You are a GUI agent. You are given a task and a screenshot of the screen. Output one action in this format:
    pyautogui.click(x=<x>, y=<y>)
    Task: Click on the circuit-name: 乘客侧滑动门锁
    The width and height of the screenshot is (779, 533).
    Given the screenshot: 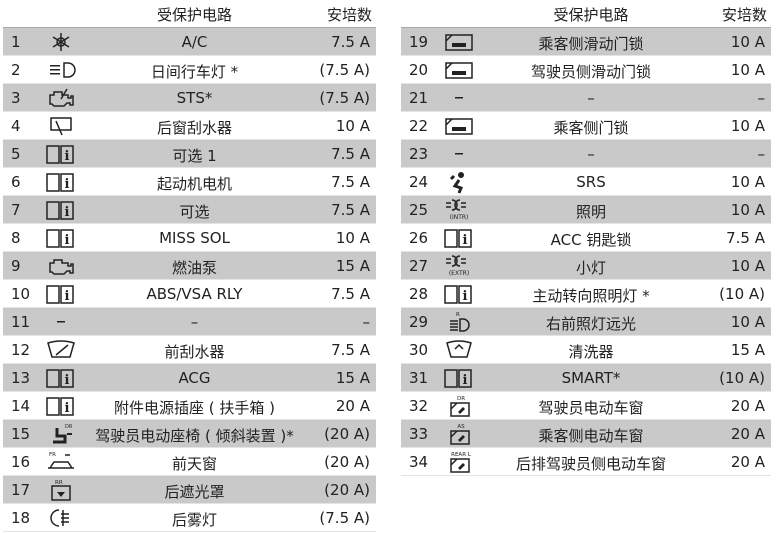 What is the action you would take?
    pyautogui.click(x=591, y=44)
    